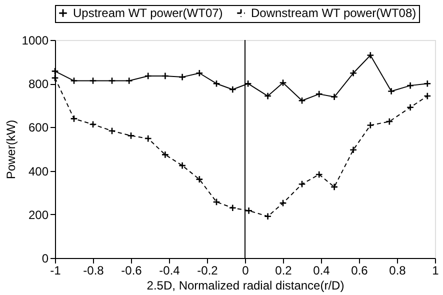 Image resolution: width=443 pixels, height=295 pixels. What do you see at coordinates (436, 271) in the screenshot?
I see `x-tick-label: 1` at bounding box center [436, 271].